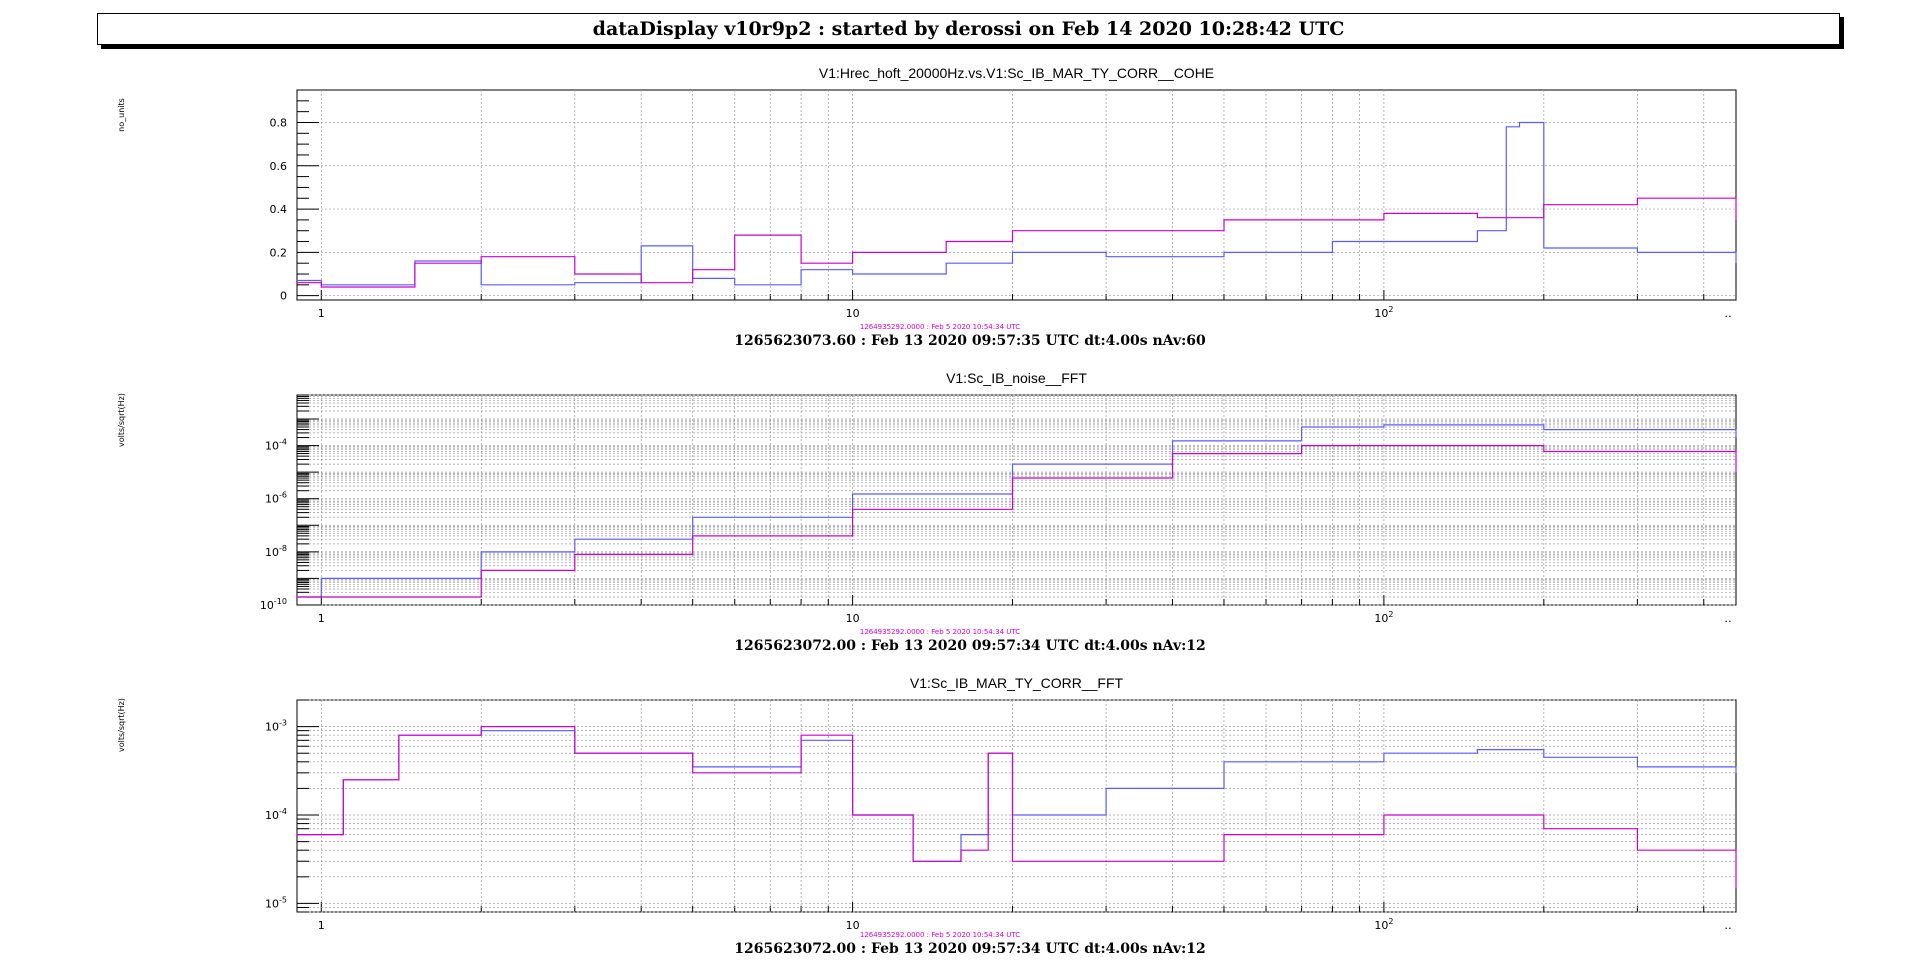  I want to click on y-tick-label: 0.4, so click(279, 209).